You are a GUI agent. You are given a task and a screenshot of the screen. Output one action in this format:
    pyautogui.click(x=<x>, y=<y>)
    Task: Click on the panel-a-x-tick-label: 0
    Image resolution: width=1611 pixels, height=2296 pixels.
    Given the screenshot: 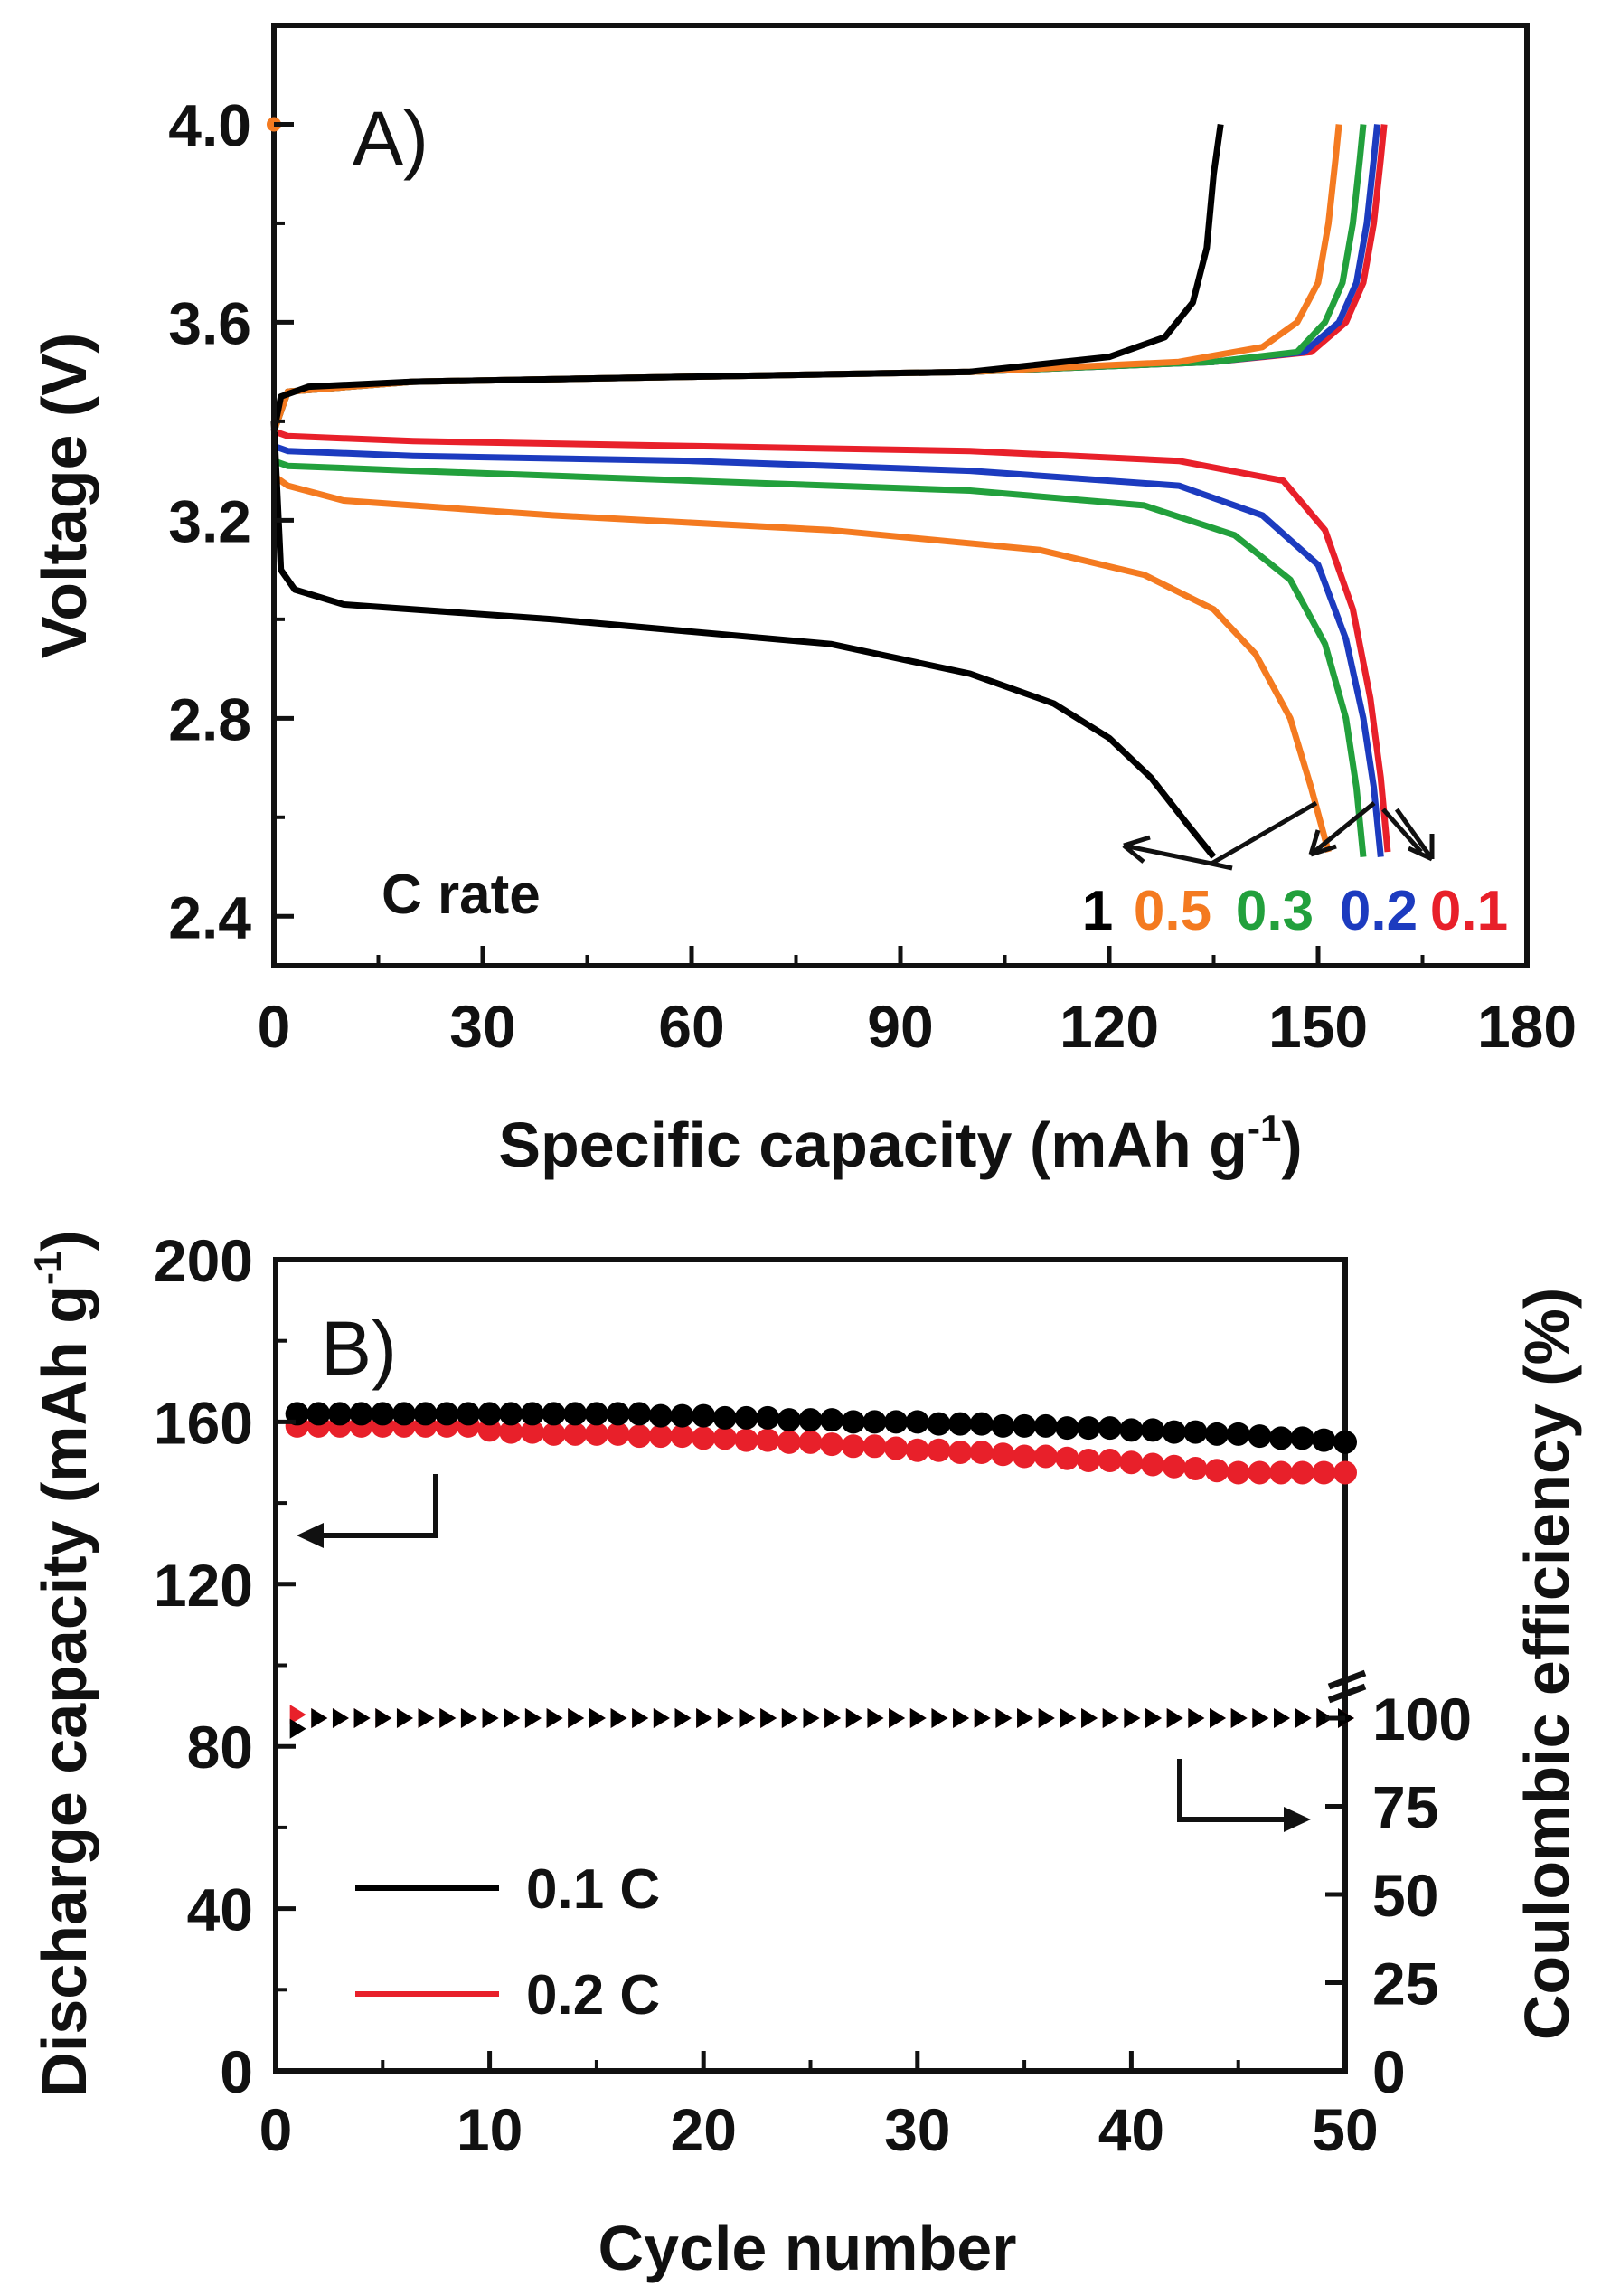 What is the action you would take?
    pyautogui.click(x=274, y=1027)
    